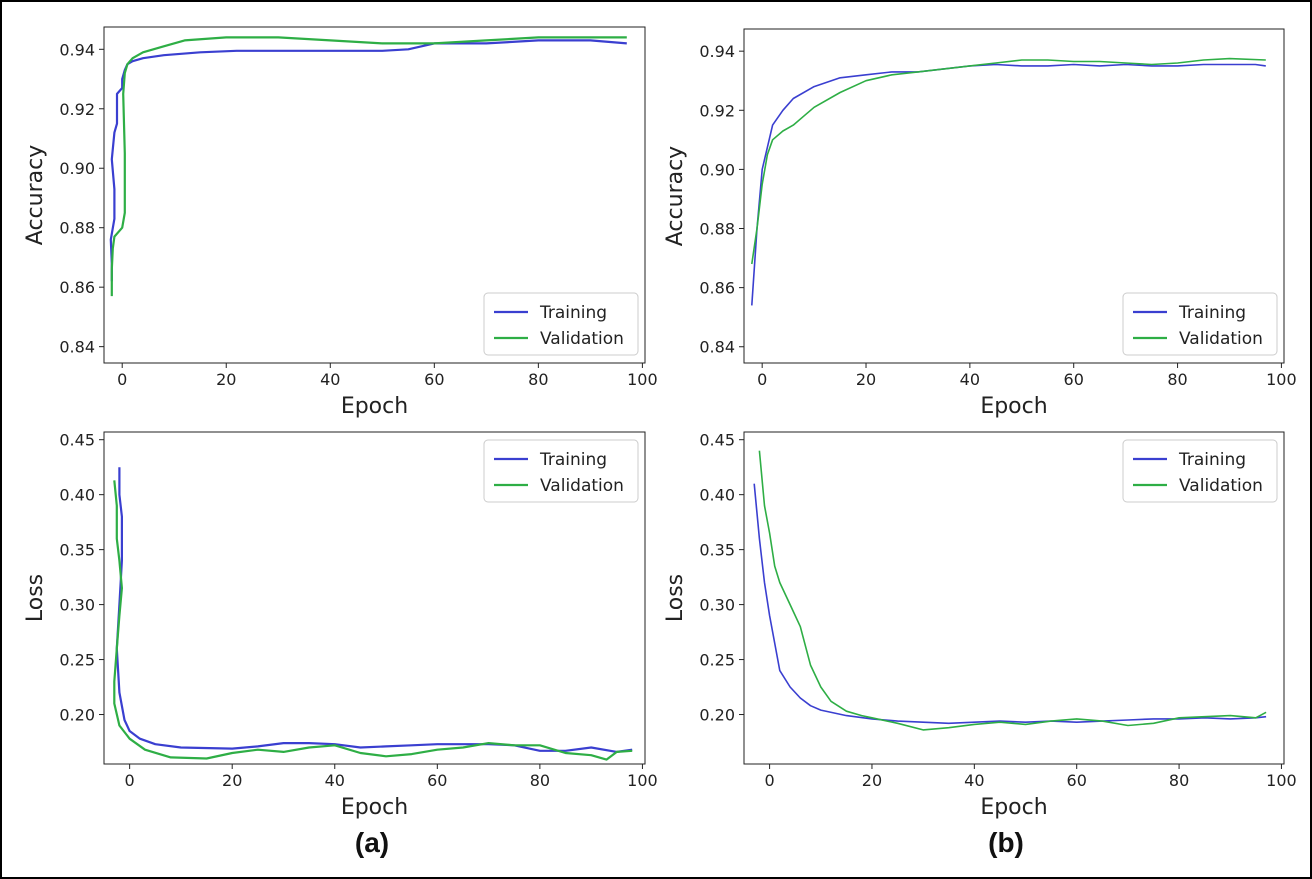  I want to click on panel-label-a: (a), so click(372, 842).